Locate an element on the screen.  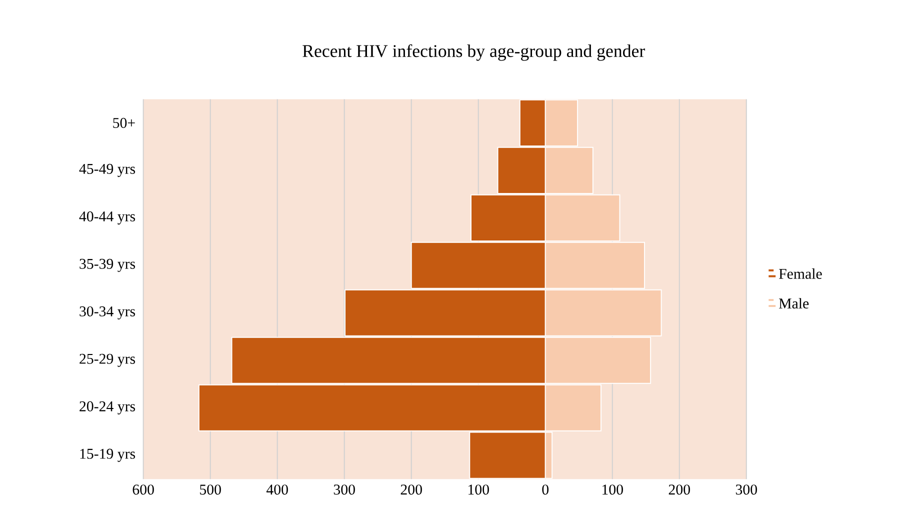
legend-label: Female is located at coordinates (800, 274).